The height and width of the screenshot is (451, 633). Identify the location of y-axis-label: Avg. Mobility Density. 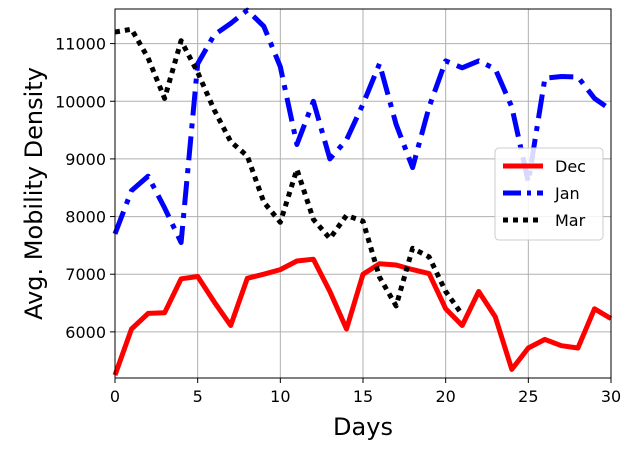
(34, 193).